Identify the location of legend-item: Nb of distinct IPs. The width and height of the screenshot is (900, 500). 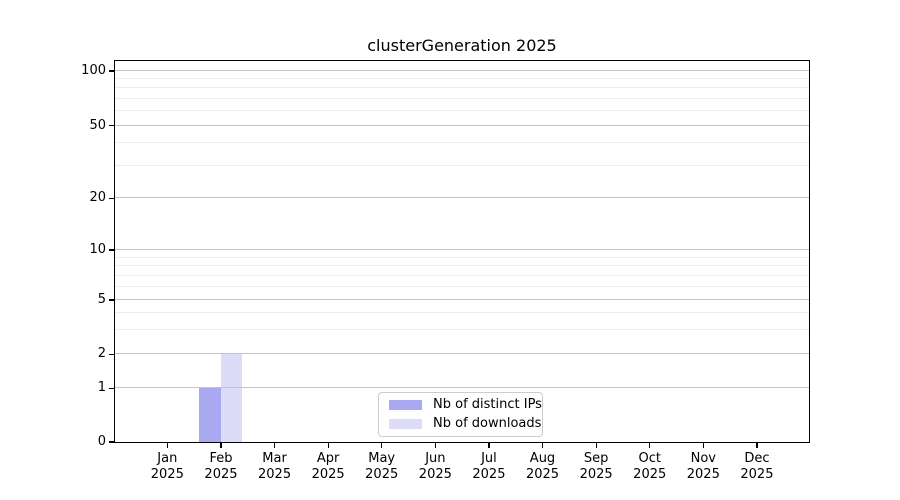
(465, 405).